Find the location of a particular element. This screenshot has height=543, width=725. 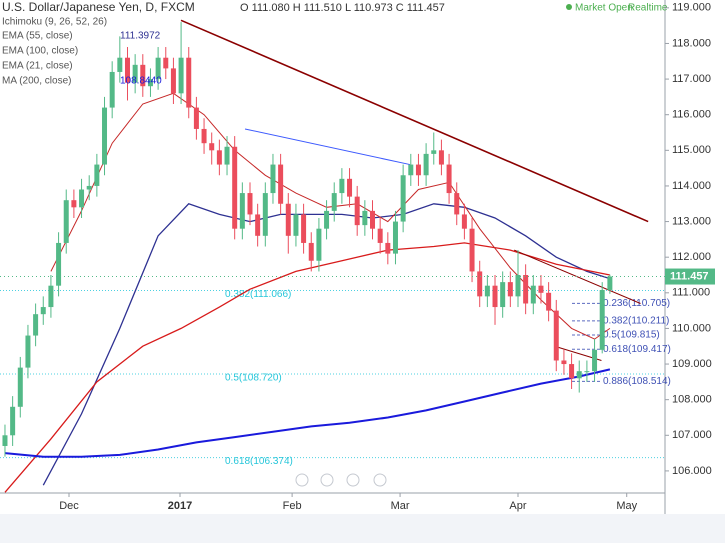

market-status: Market Open is located at coordinates (604, 8).